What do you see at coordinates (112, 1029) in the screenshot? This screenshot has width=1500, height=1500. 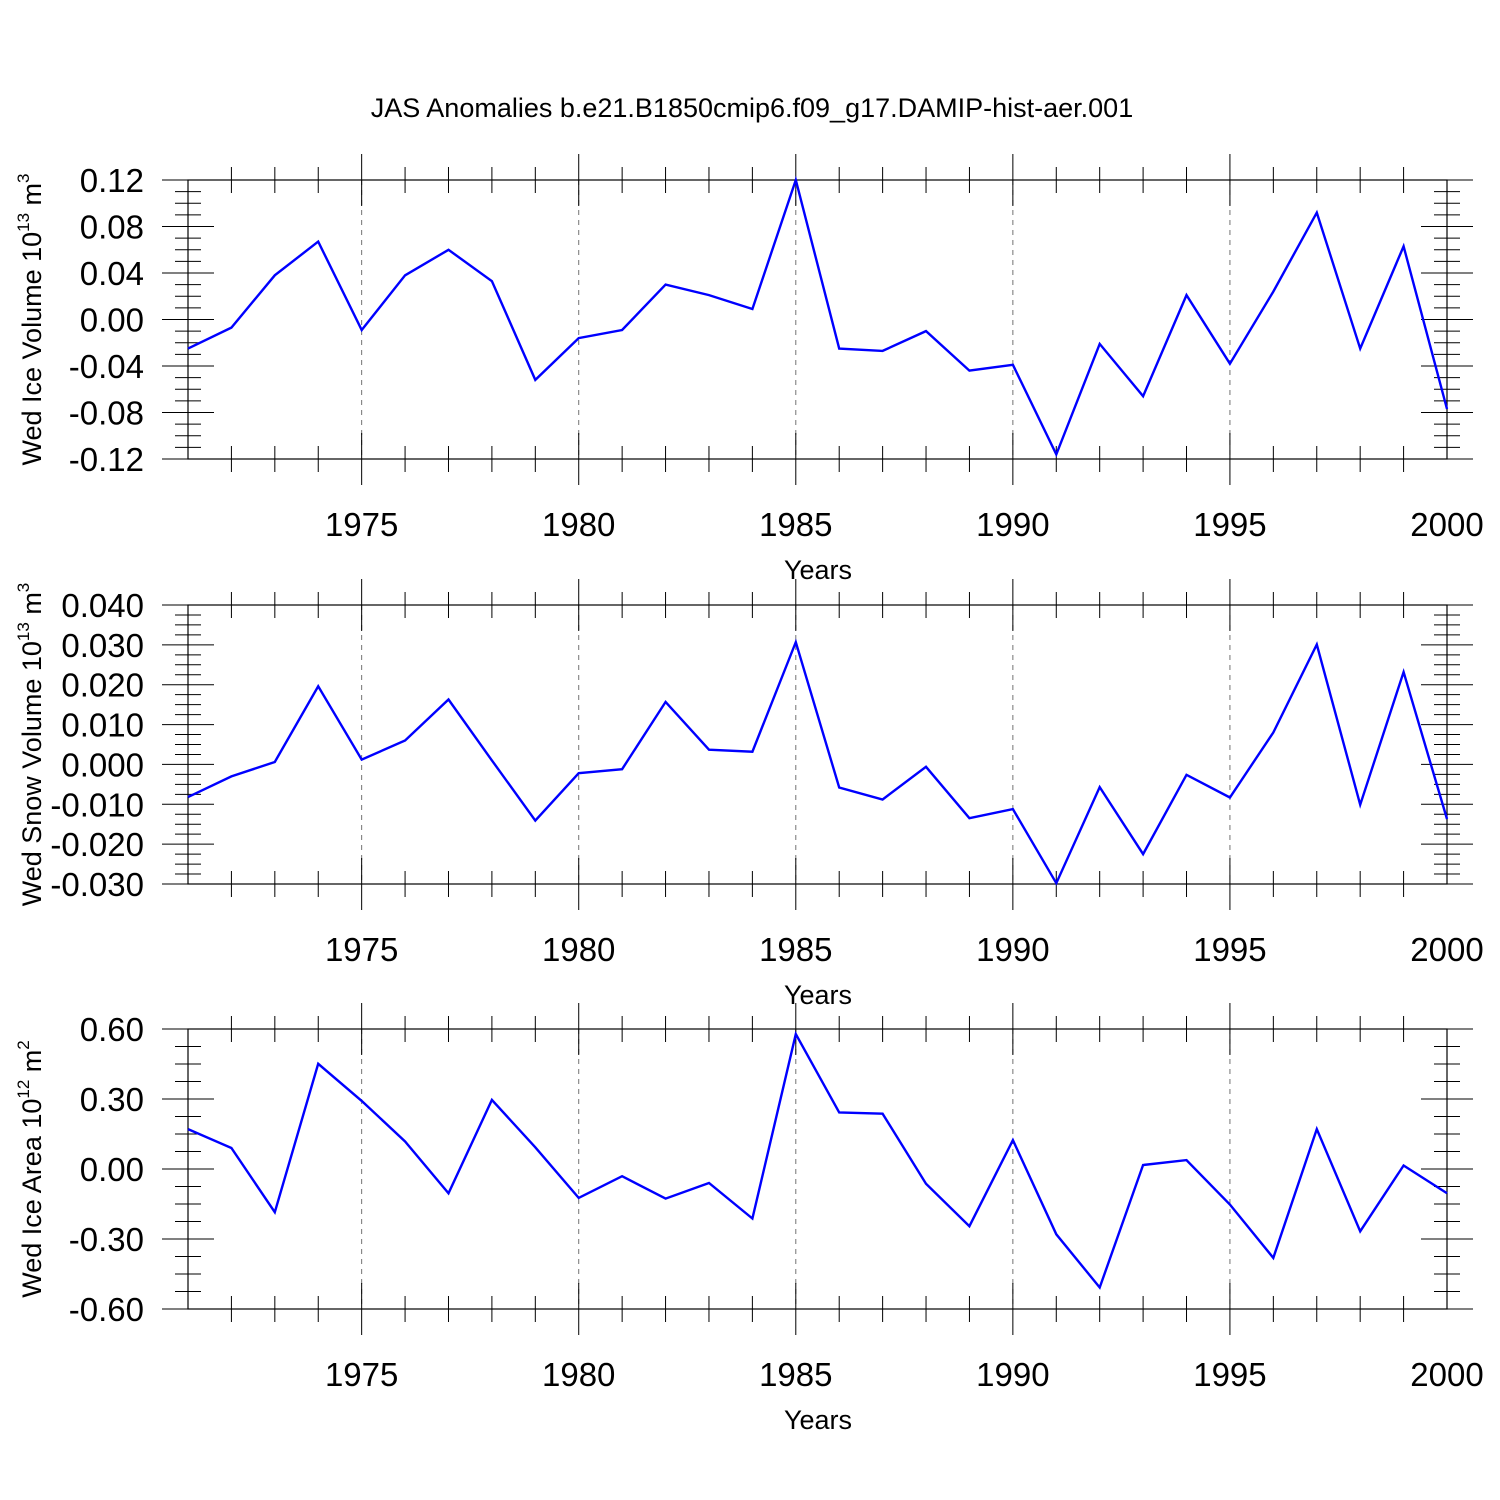 I see `y-tick-label: 0.60` at bounding box center [112, 1029].